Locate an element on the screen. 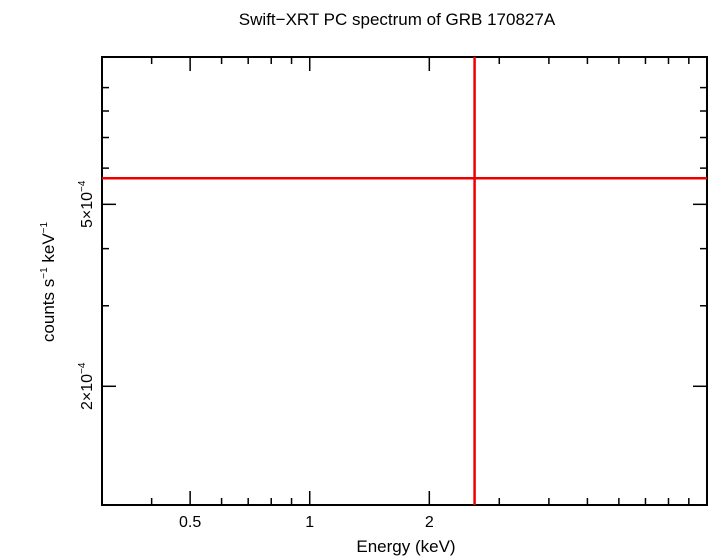  y-tick-label: 5×10−4 is located at coordinates (86, 204).